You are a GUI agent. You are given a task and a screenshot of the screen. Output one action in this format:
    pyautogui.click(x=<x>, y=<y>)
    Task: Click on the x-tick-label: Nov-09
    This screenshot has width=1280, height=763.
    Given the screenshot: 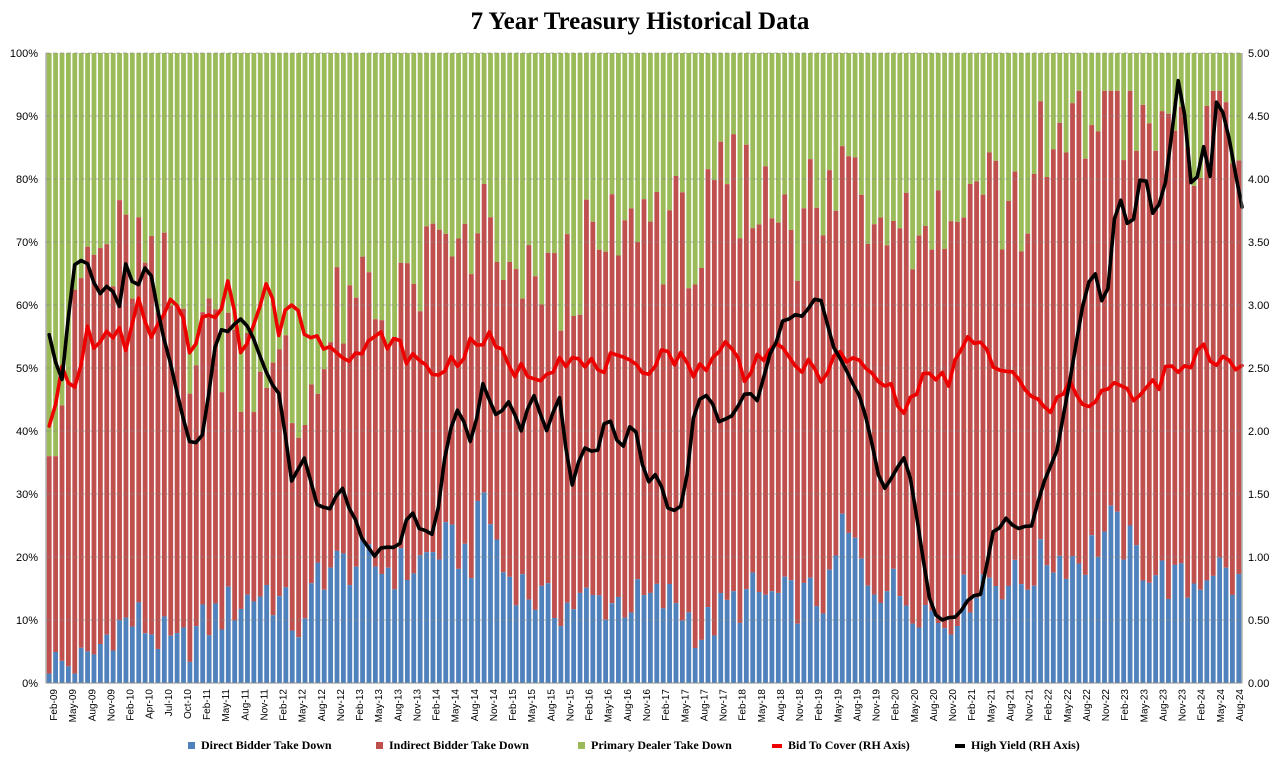 What is the action you would take?
    pyautogui.click(x=111, y=705)
    